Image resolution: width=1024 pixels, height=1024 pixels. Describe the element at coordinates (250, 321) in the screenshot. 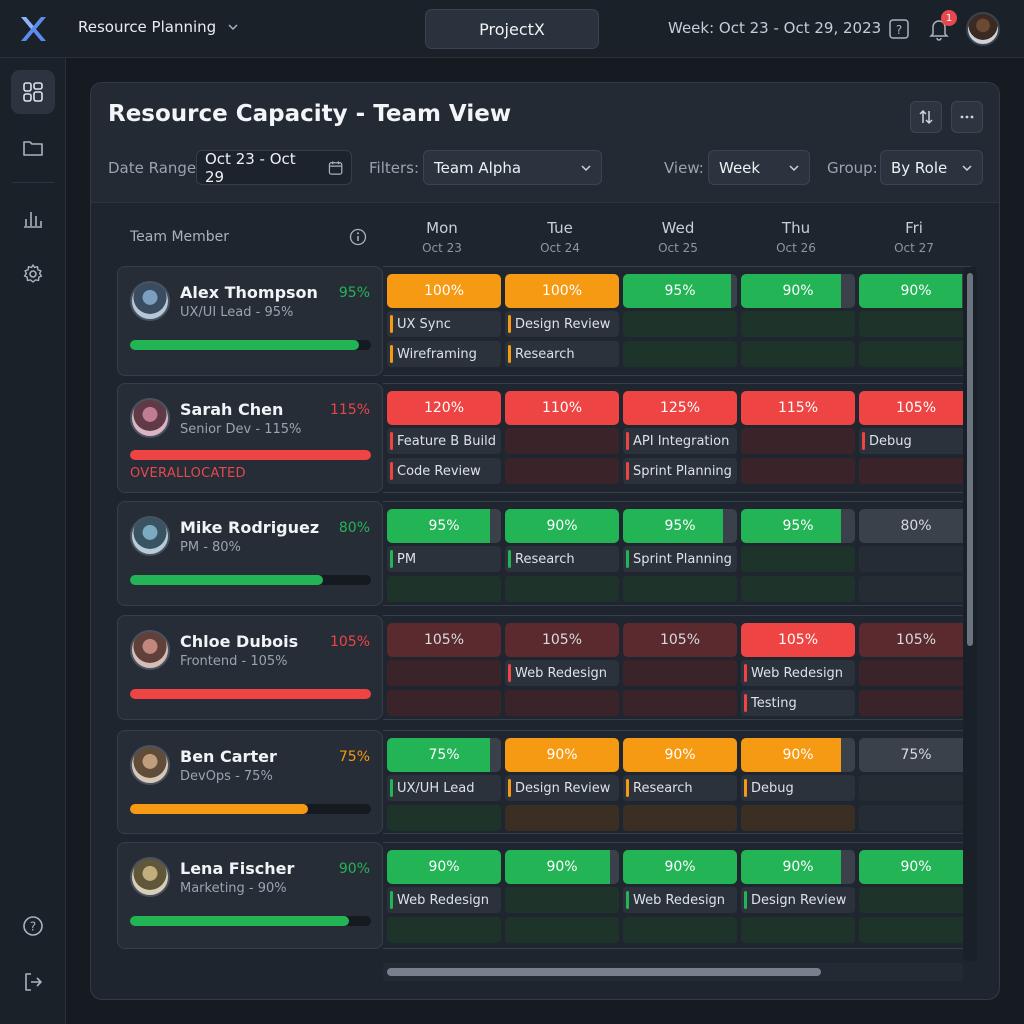

I see `member-card-alex-thompson: Alex Thompson UX/UI Lead - 95% 95%` at that location.